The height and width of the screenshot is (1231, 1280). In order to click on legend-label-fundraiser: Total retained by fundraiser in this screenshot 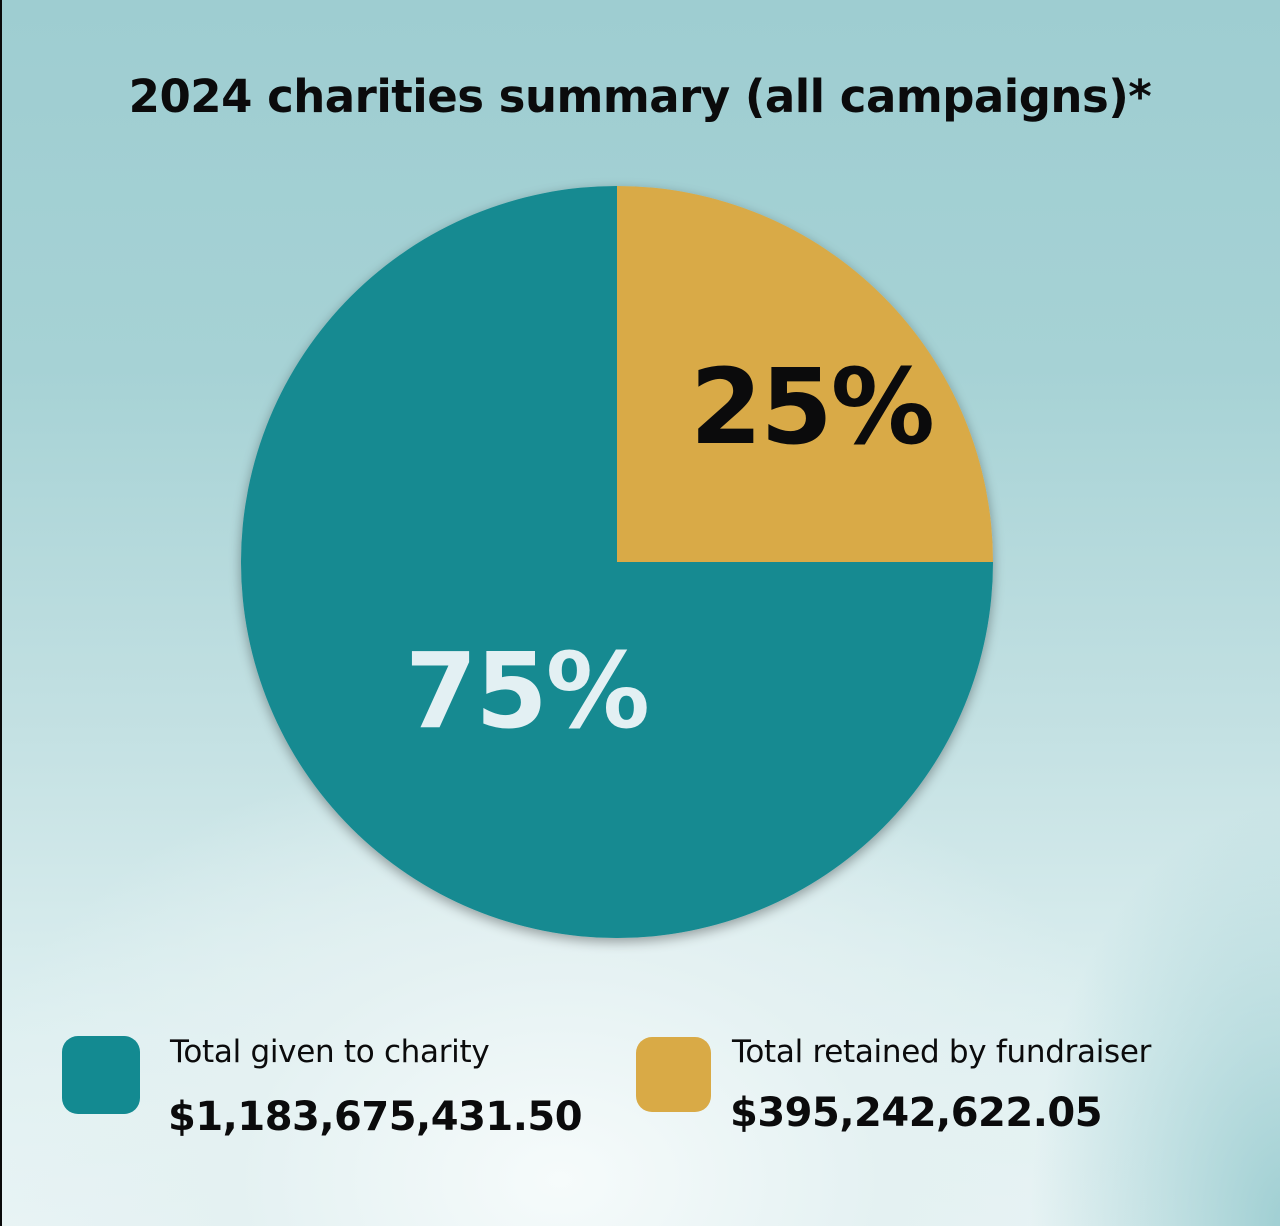, I will do `click(942, 1052)`.